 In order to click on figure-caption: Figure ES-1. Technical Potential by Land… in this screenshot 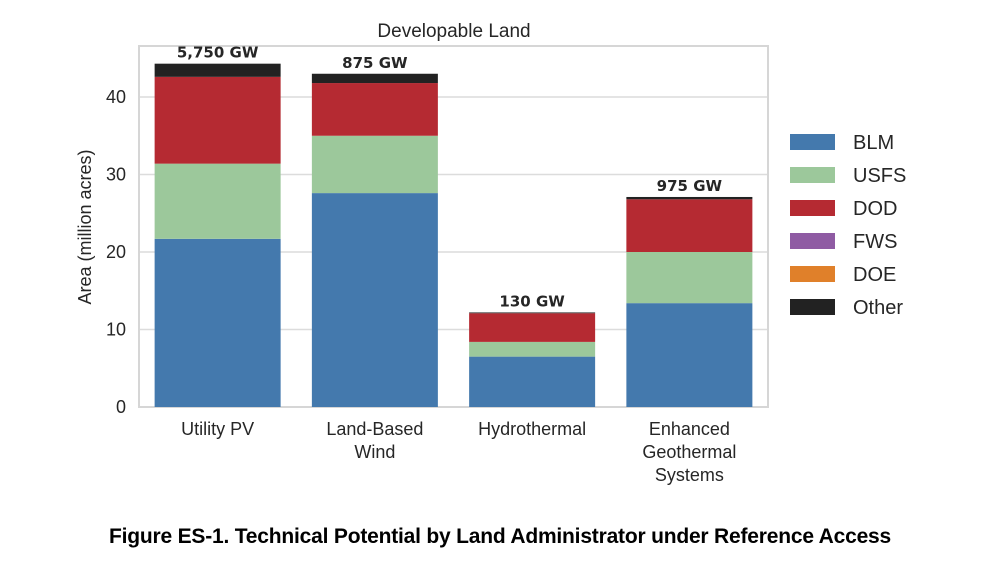, I will do `click(500, 536)`.